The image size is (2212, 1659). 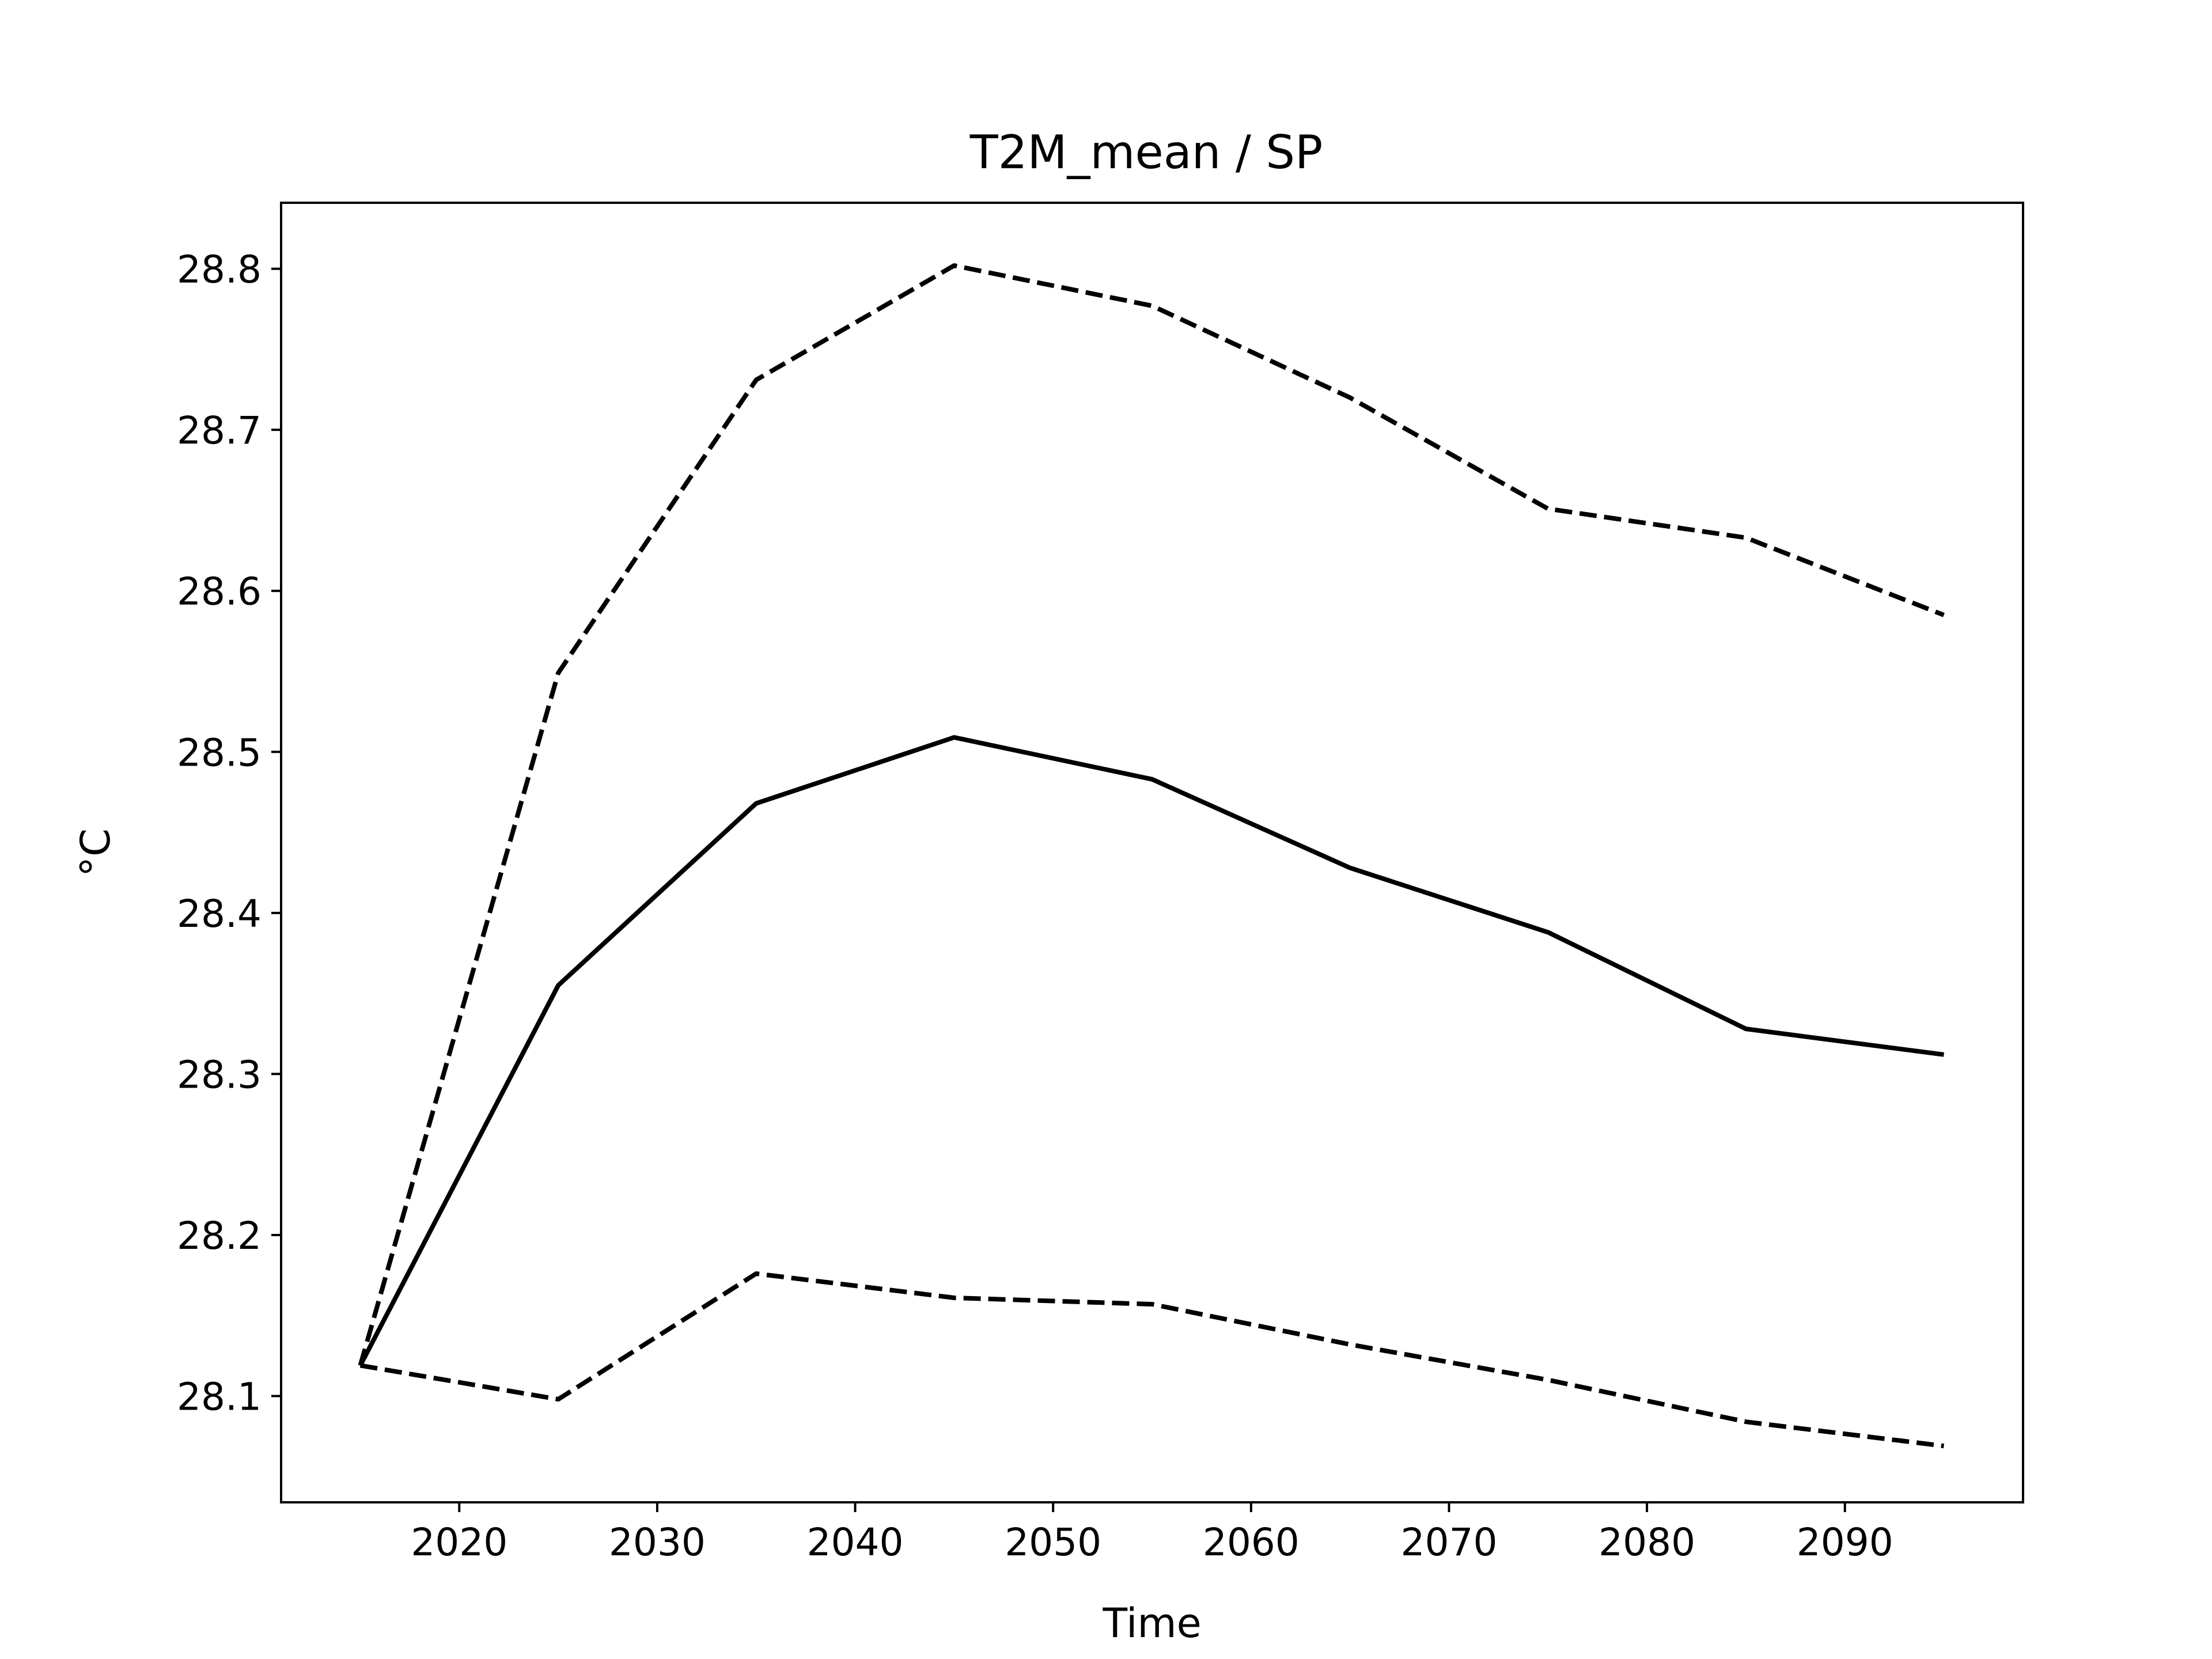 What do you see at coordinates (219, 914) in the screenshot?
I see `y-tick-label: 28.4` at bounding box center [219, 914].